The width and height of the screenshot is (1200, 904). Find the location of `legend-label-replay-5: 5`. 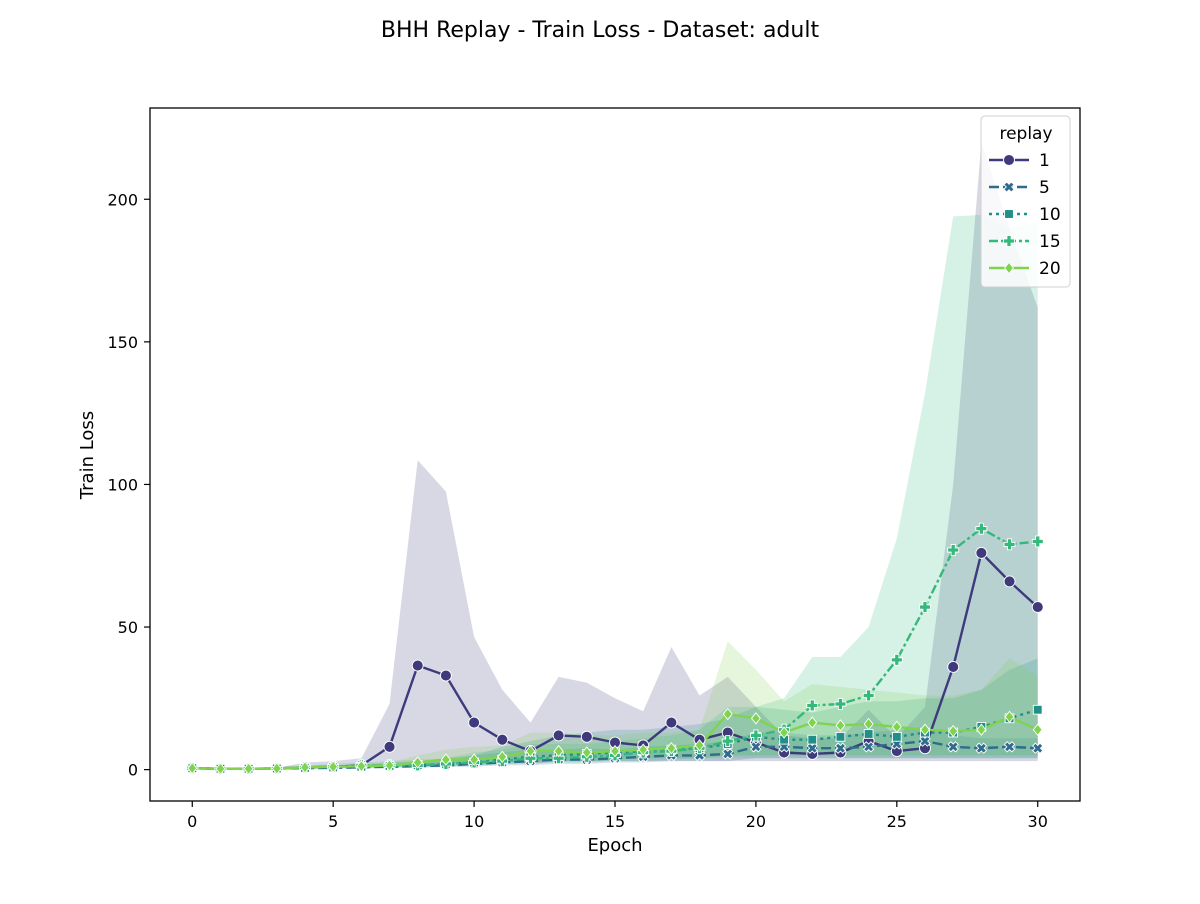

legend-label-replay-5: 5 is located at coordinates (1044, 188).